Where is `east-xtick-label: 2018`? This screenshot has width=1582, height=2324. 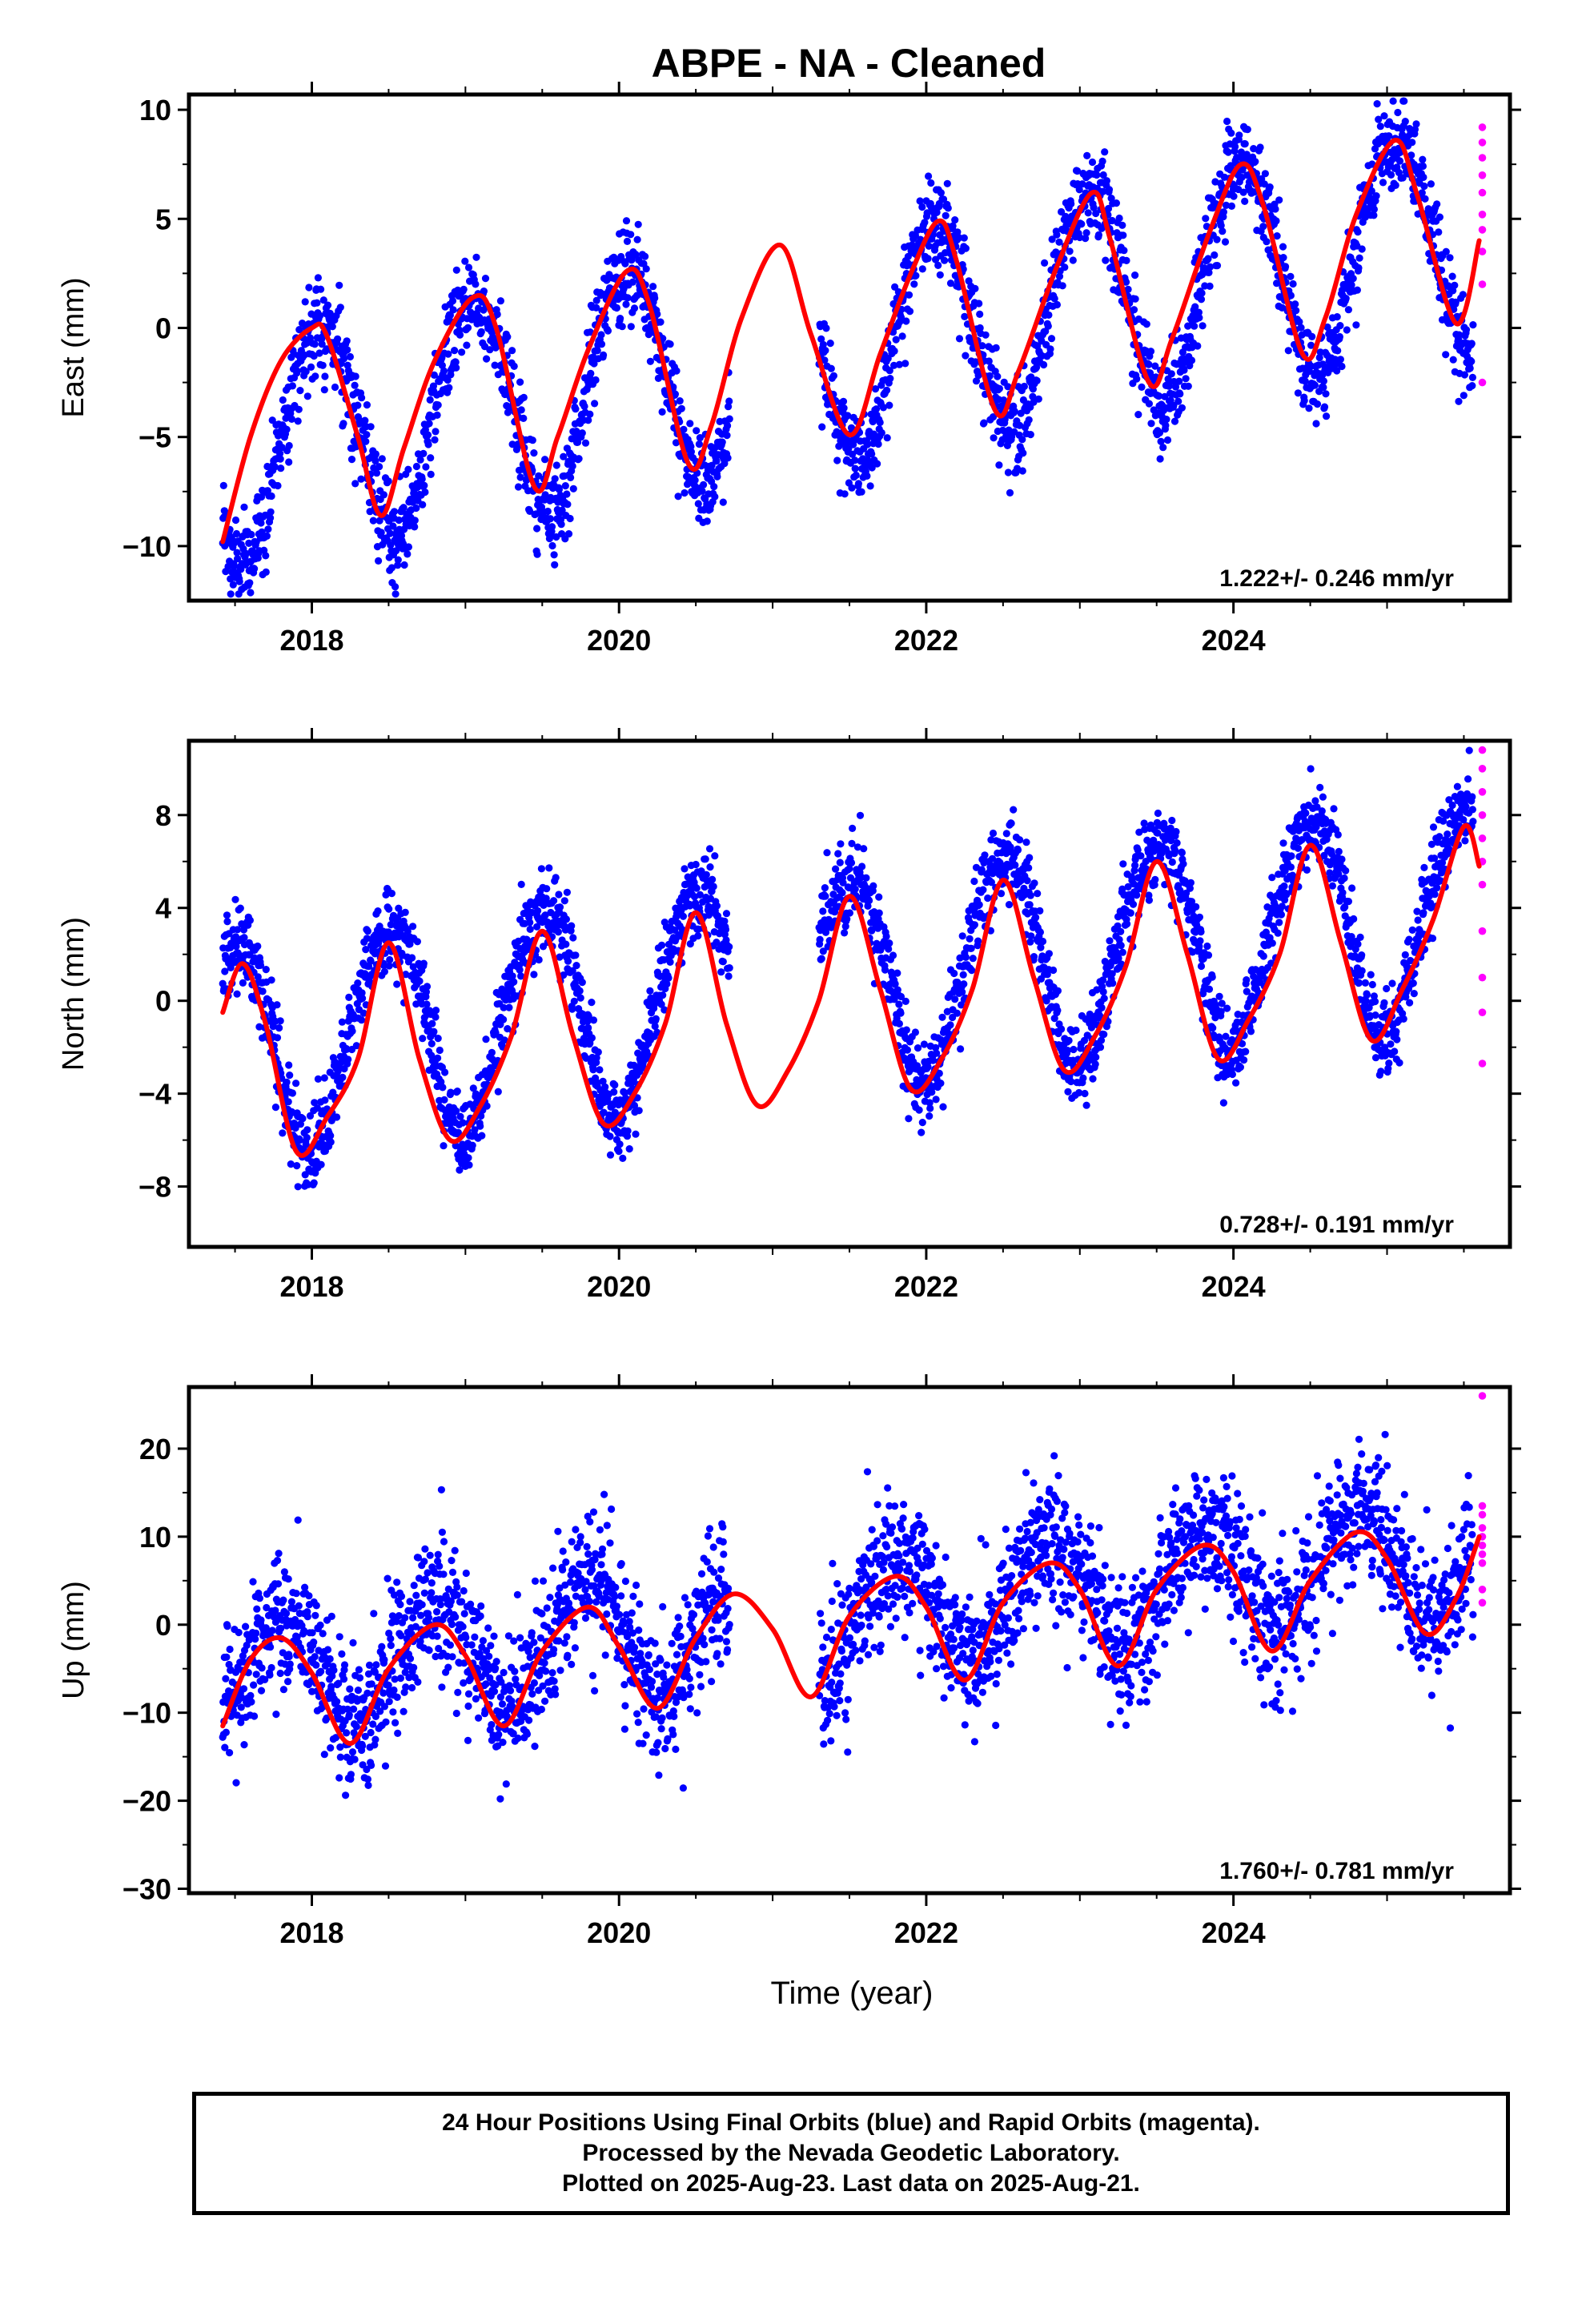
east-xtick-label: 2018 is located at coordinates (311, 640).